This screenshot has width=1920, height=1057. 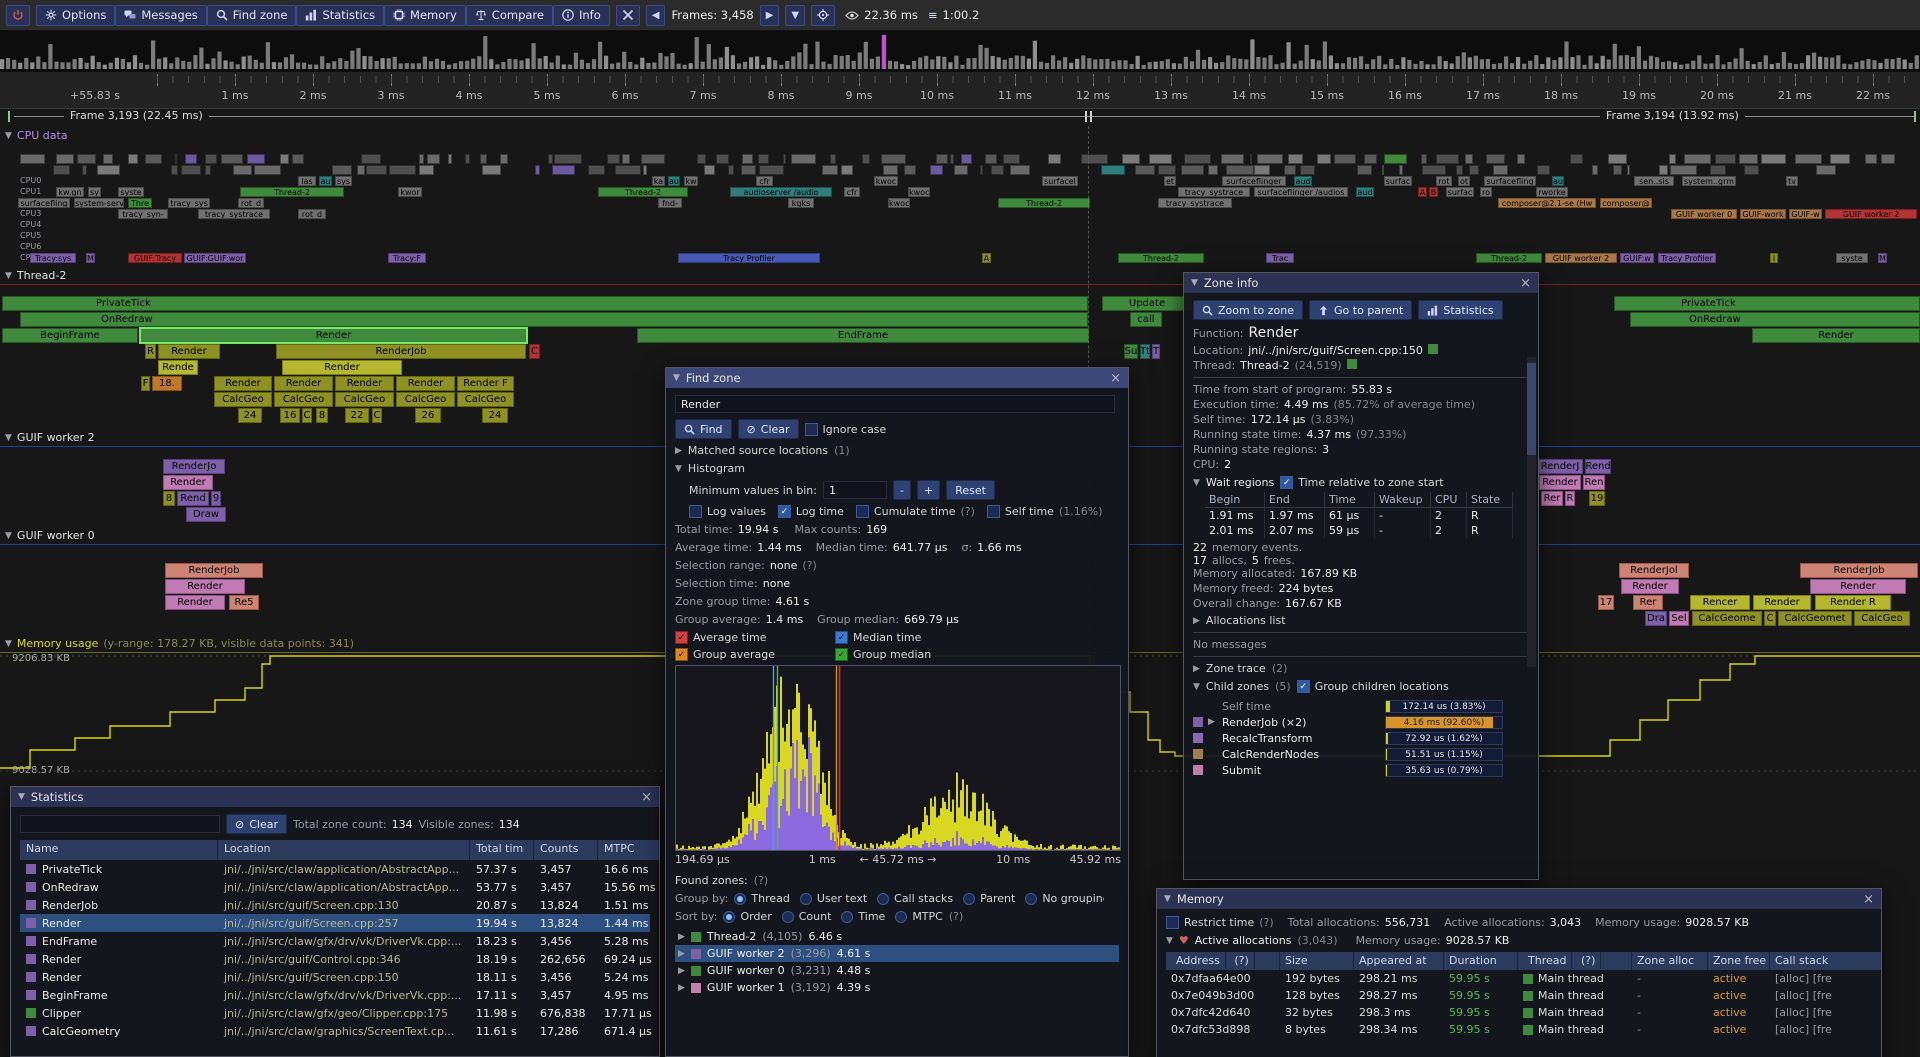 I want to click on clear-filter-button: ⊘ Clear, so click(x=256, y=824).